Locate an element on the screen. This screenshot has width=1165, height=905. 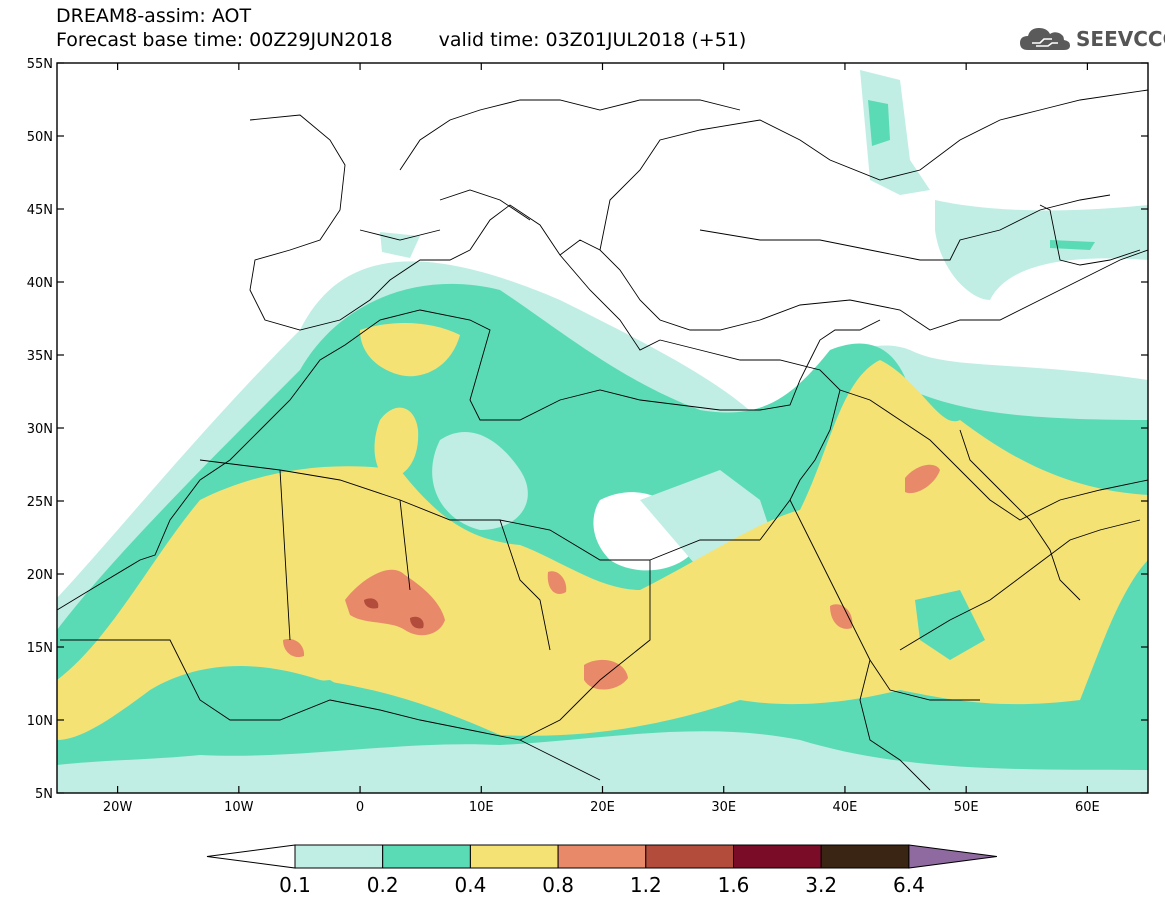
legend-label: 3.2 is located at coordinates (821, 885).